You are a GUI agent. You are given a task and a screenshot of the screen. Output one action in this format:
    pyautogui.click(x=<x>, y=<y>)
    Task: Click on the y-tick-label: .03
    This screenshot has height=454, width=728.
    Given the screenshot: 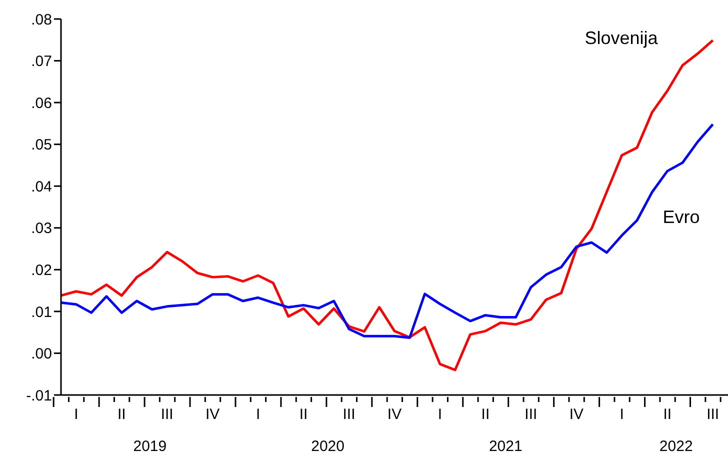 What is the action you would take?
    pyautogui.click(x=41, y=229)
    